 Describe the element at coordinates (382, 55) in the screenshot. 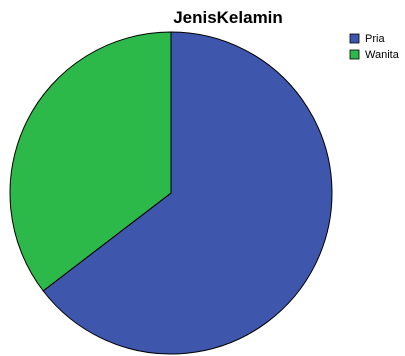

I see `legend-label-wanita: Wanita` at that location.